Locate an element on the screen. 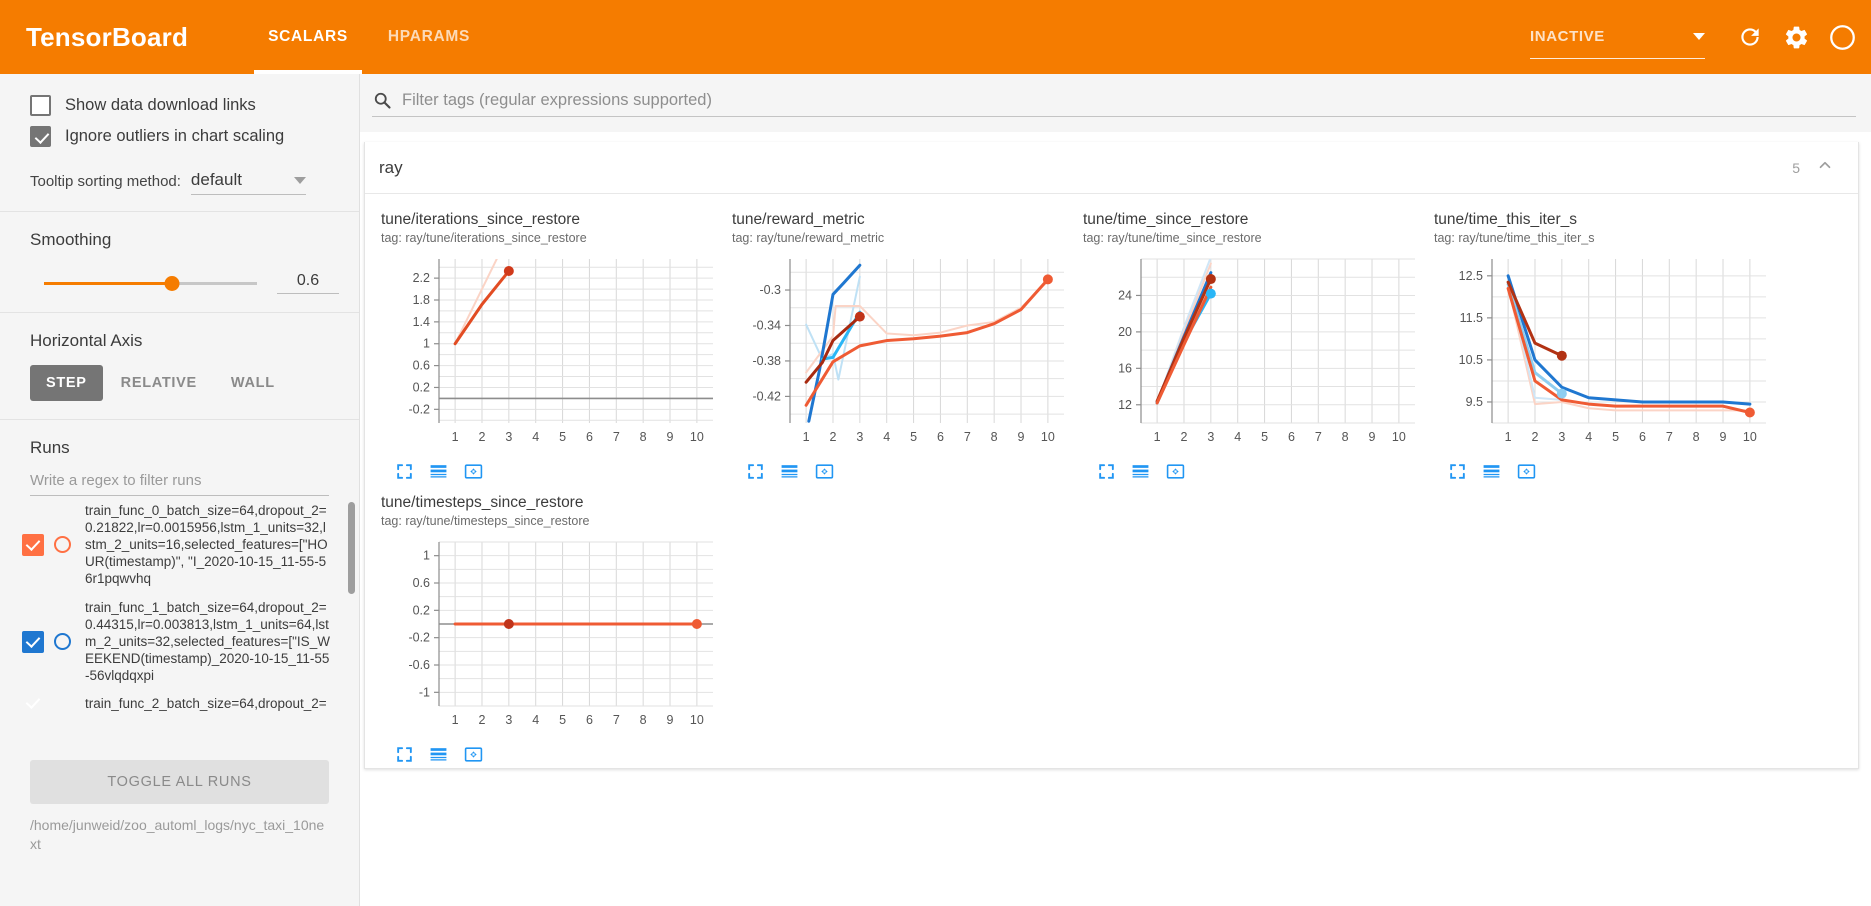  chart-plot: 12 16 20 24 1 2 3 4 5 6 7 8 9 10 is located at coordinates (1254, 355).